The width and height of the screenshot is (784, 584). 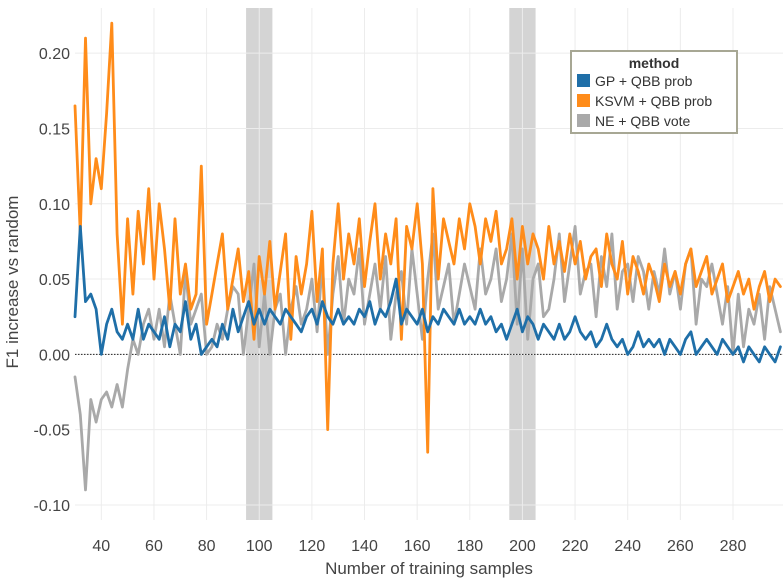 What do you see at coordinates (101, 546) in the screenshot?
I see `x-tick-label: 40` at bounding box center [101, 546].